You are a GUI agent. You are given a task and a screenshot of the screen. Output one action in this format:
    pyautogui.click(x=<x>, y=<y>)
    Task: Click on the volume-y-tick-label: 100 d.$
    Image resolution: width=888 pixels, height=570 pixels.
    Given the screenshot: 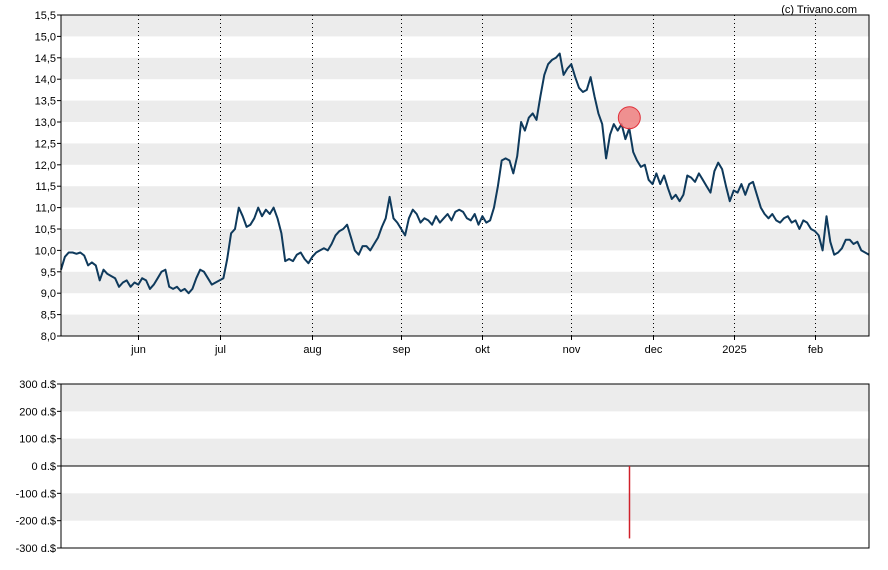 What is the action you would take?
    pyautogui.click(x=37, y=440)
    